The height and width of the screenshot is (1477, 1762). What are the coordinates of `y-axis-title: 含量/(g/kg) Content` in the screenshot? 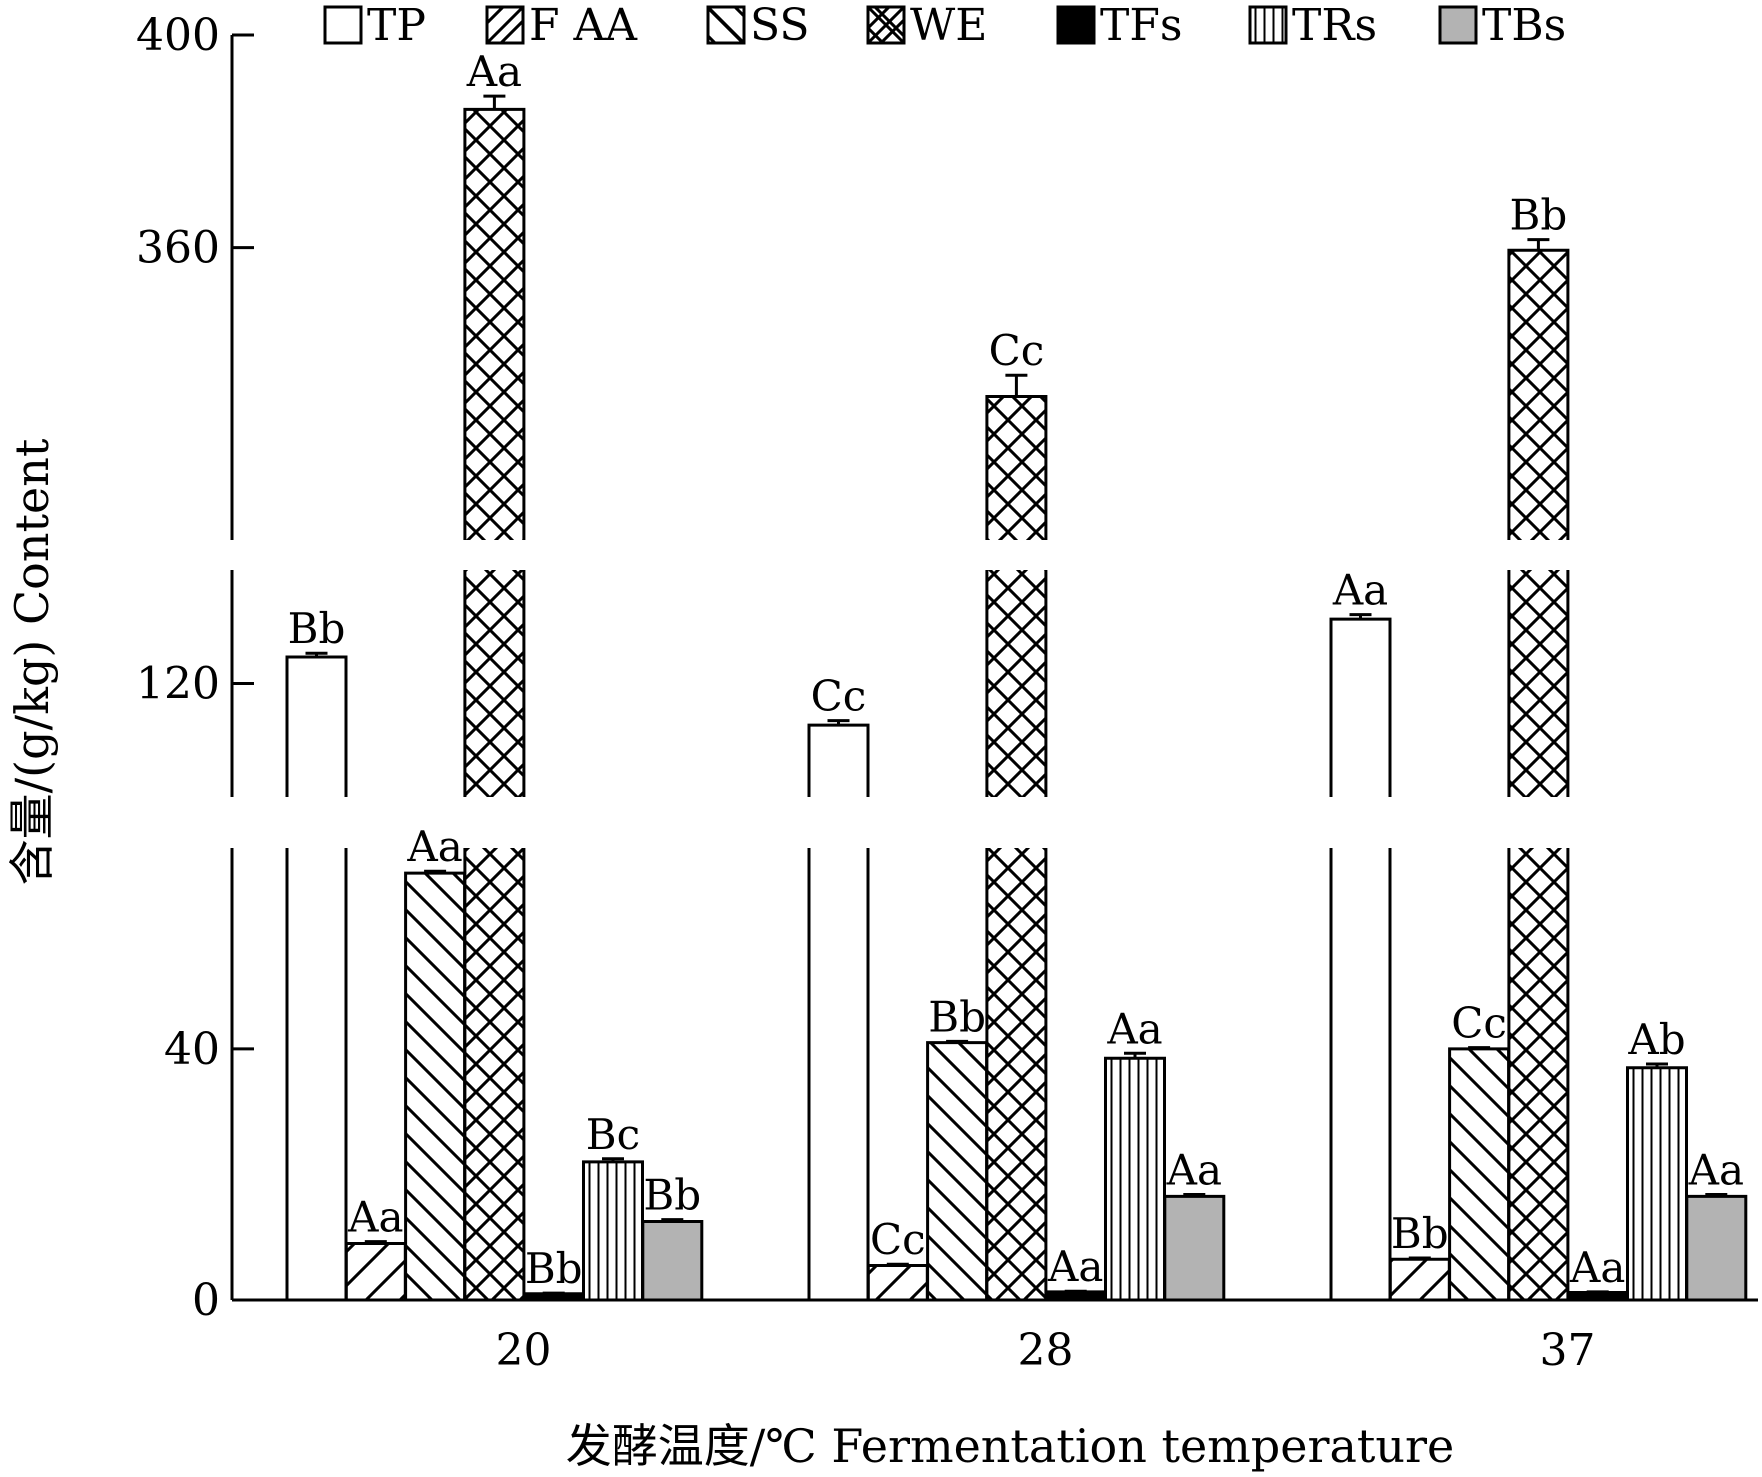 It's located at (32, 661).